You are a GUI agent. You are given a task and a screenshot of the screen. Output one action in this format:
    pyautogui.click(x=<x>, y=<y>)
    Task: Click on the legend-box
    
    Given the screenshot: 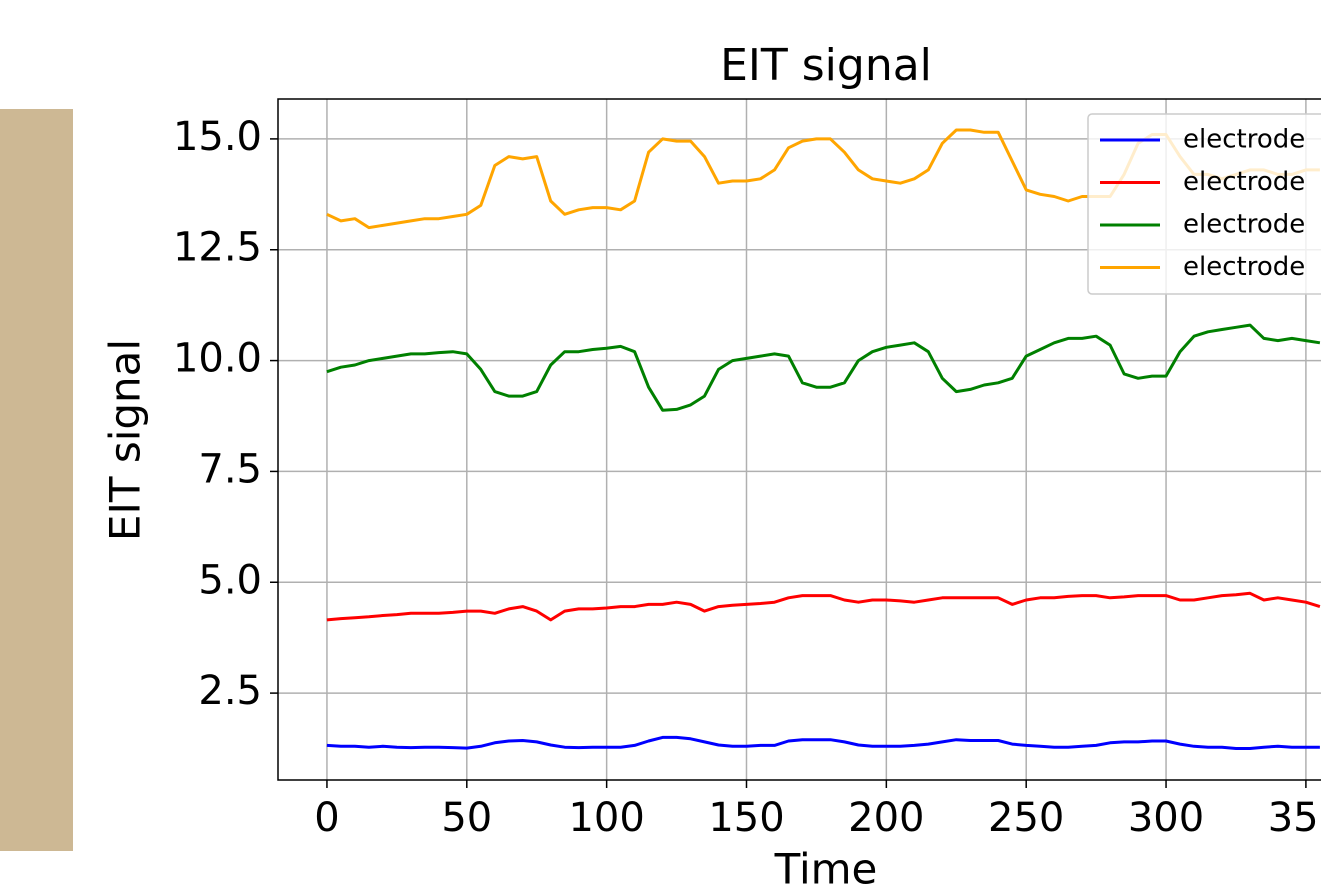 What is the action you would take?
    pyautogui.click(x=1204, y=204)
    